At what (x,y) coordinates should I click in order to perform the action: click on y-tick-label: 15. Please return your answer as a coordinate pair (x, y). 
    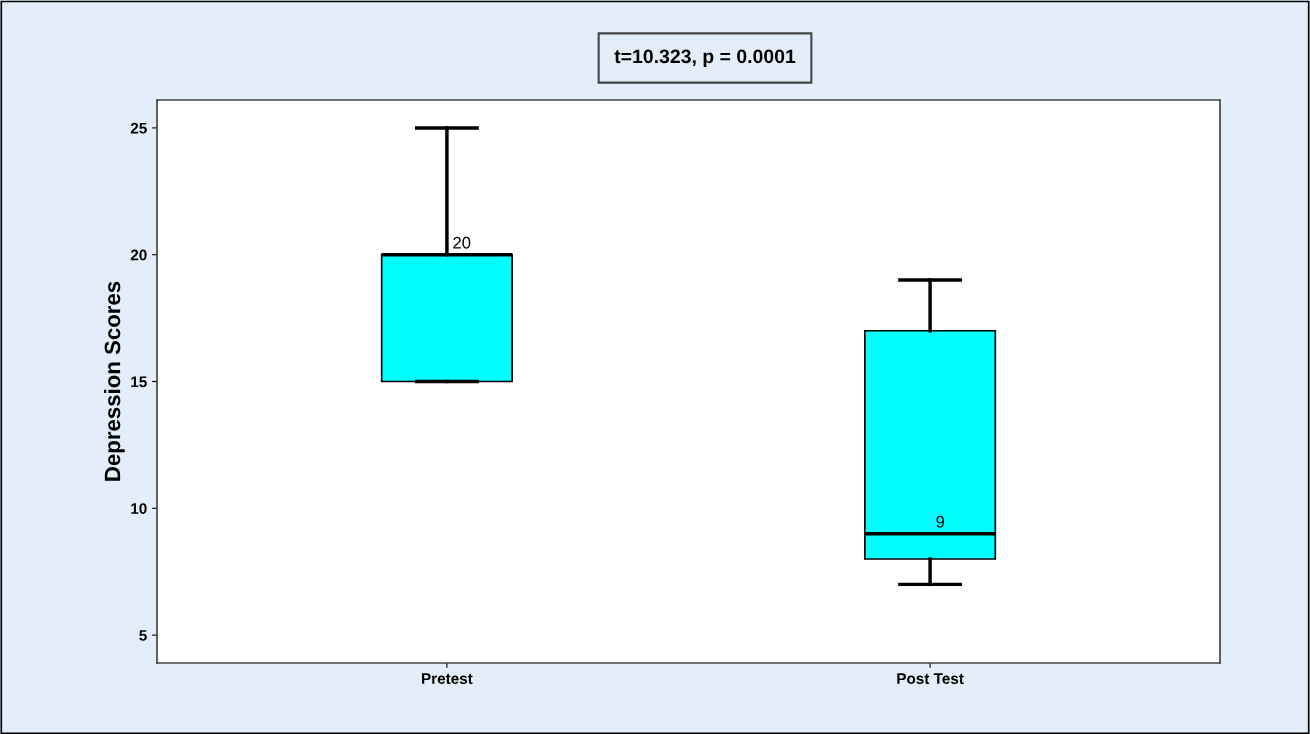
    Looking at the image, I should click on (139, 382).